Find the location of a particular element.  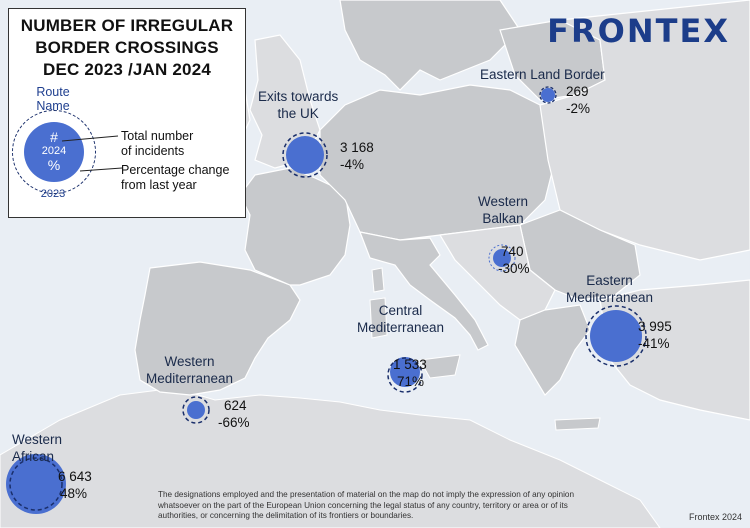

value-western-med: 624 -66% is located at coordinates (234, 414).